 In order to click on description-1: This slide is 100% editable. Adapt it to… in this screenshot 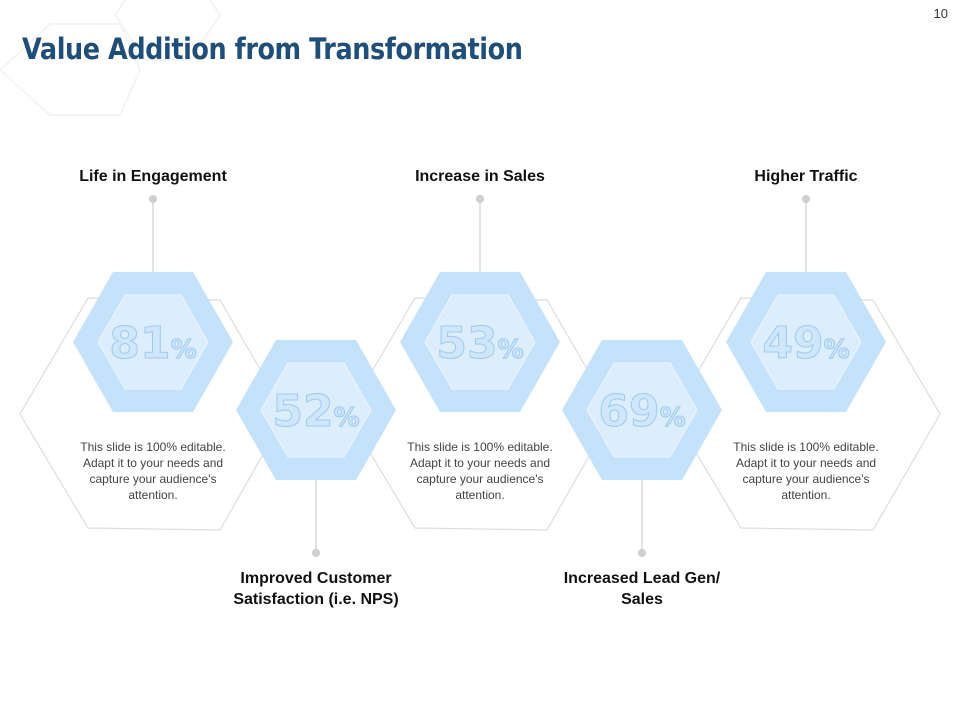, I will do `click(153, 471)`.